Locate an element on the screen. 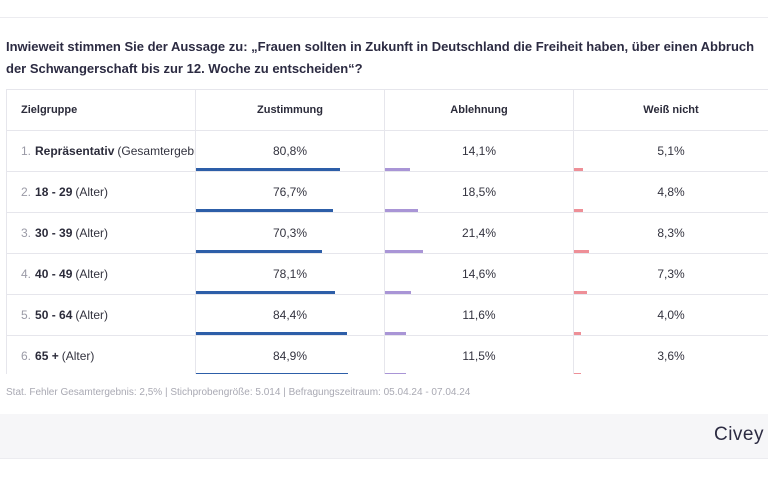 The image size is (768, 480). zustimmung-cell: 80,8% is located at coordinates (290, 151).